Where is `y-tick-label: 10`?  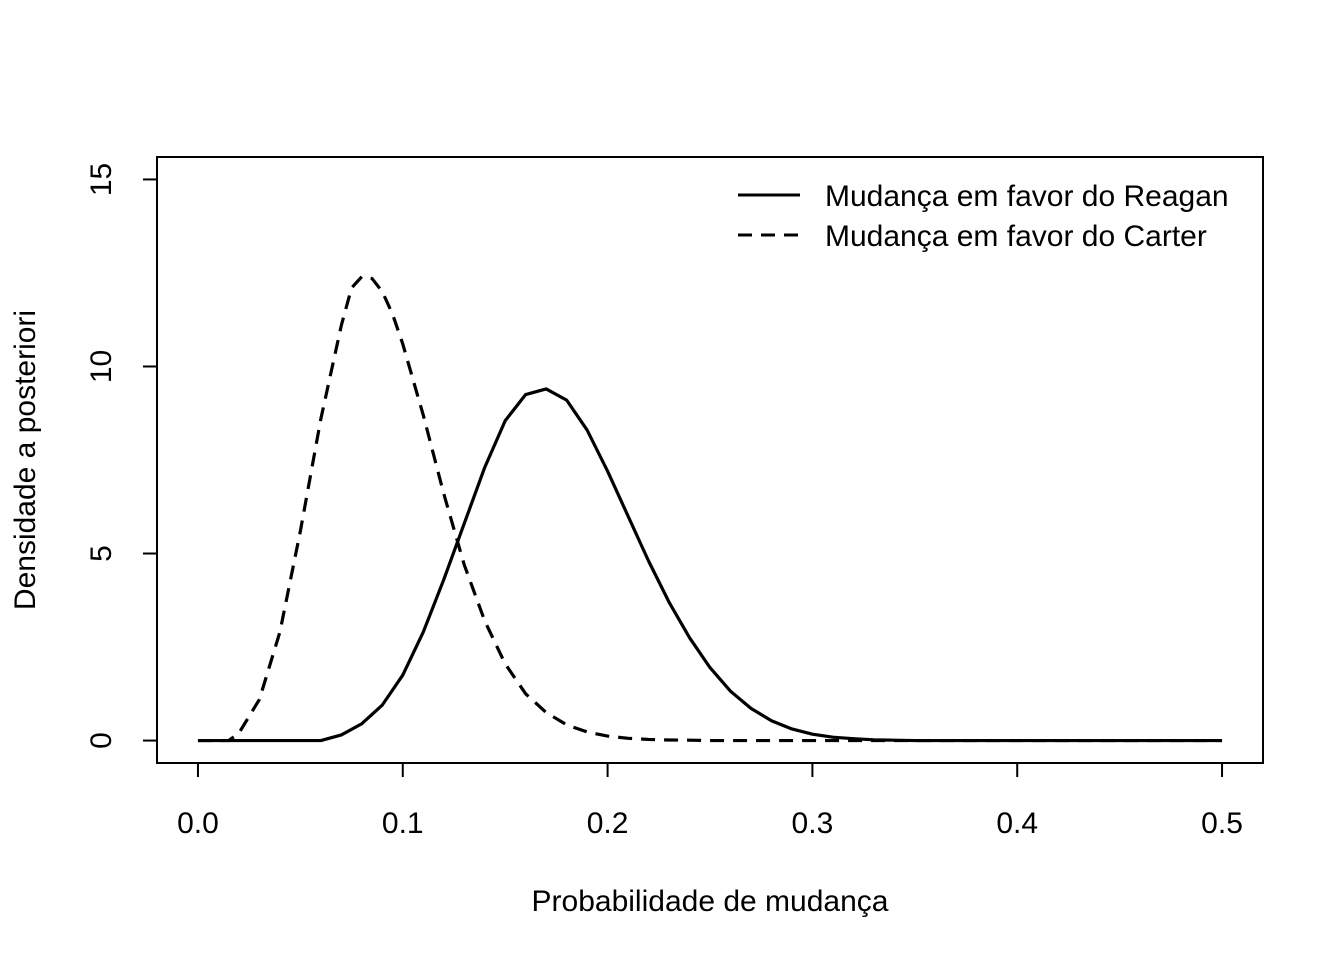
y-tick-label: 10 is located at coordinates (101, 366).